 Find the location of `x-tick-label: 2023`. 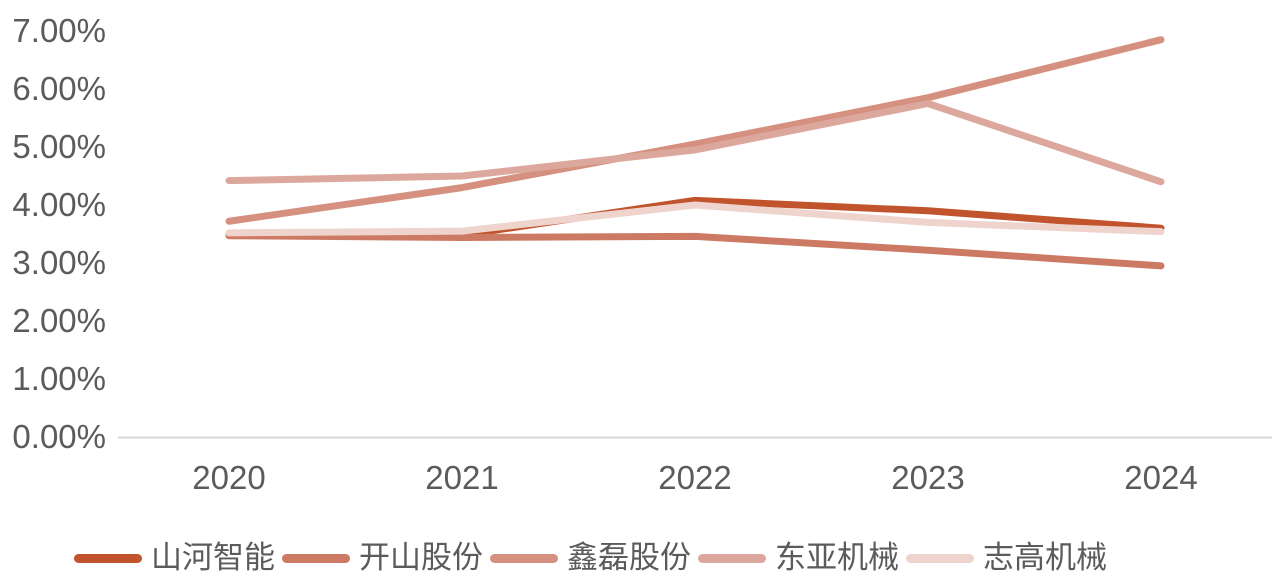

x-tick-label: 2023 is located at coordinates (928, 477).